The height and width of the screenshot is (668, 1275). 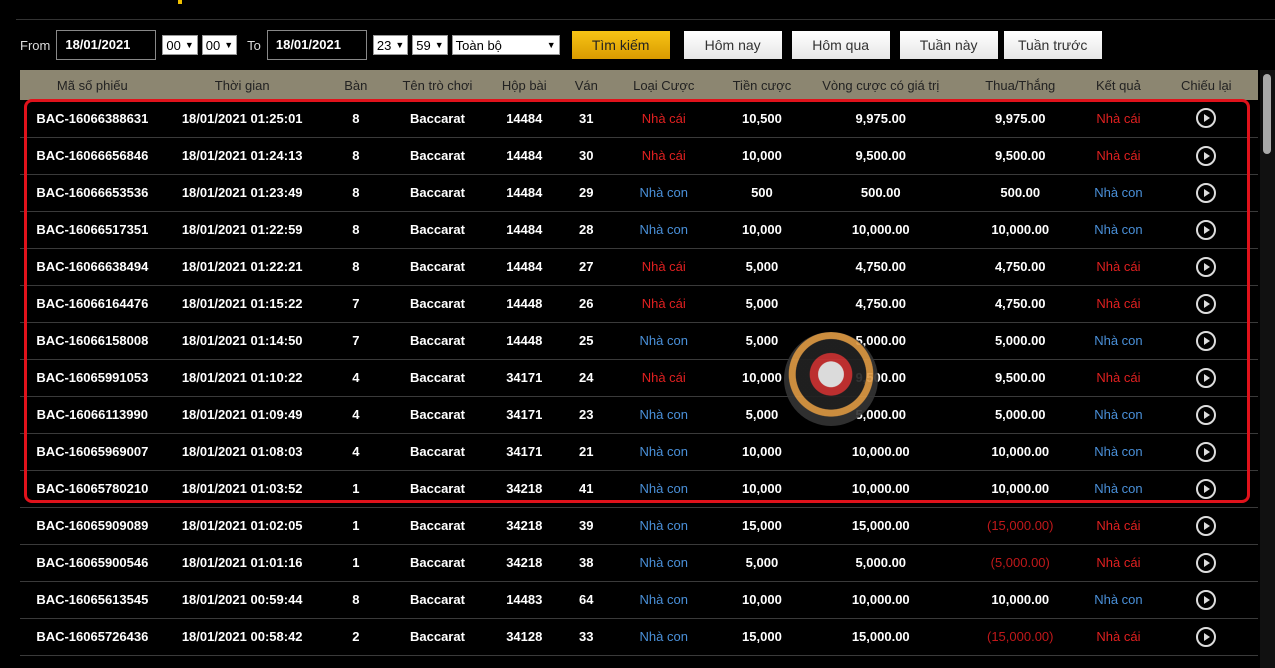 What do you see at coordinates (881, 637) in the screenshot?
I see `table-cell: 15,000.00` at bounding box center [881, 637].